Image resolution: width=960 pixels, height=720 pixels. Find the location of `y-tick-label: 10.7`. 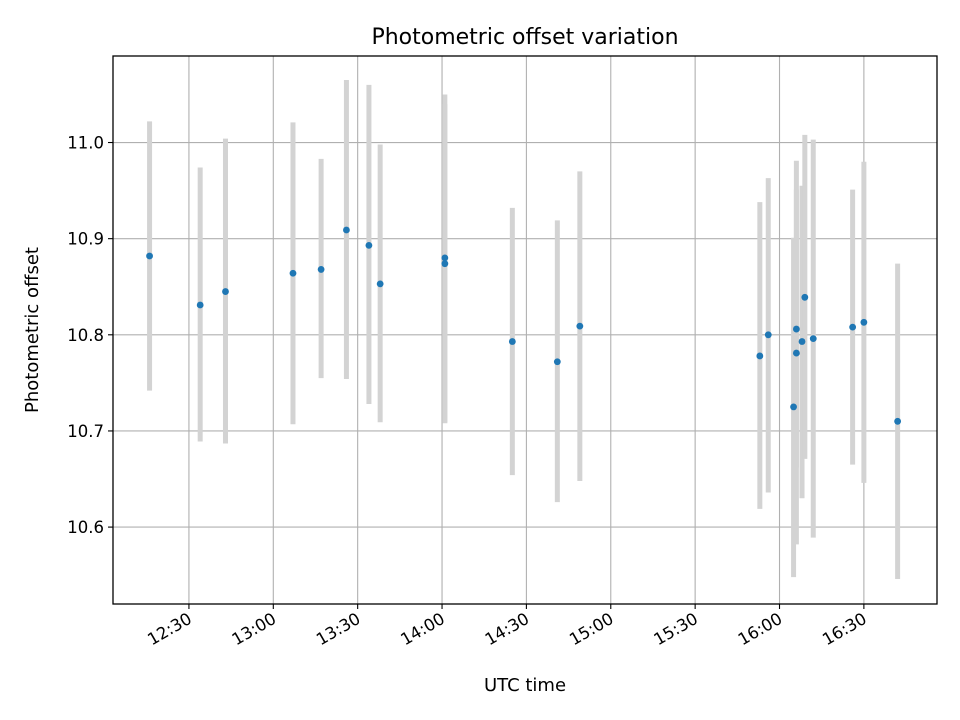

y-tick-label: 10.7 is located at coordinates (85, 431).